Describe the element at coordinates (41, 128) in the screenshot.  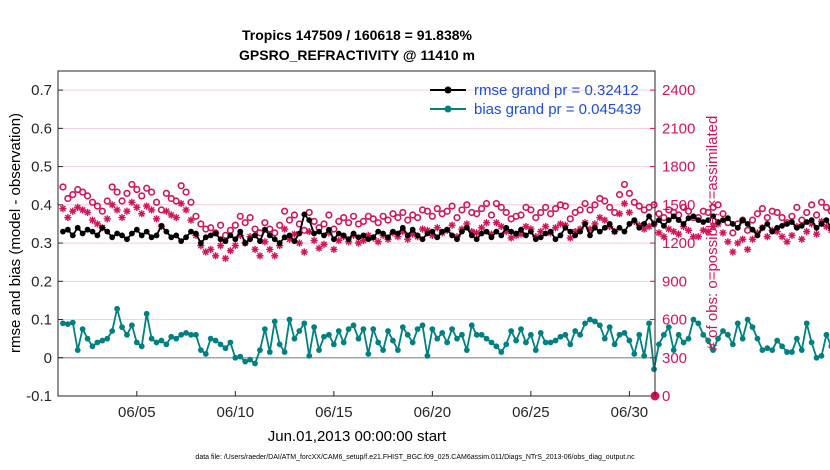
I see `y-left-tick-label: 0.6` at that location.